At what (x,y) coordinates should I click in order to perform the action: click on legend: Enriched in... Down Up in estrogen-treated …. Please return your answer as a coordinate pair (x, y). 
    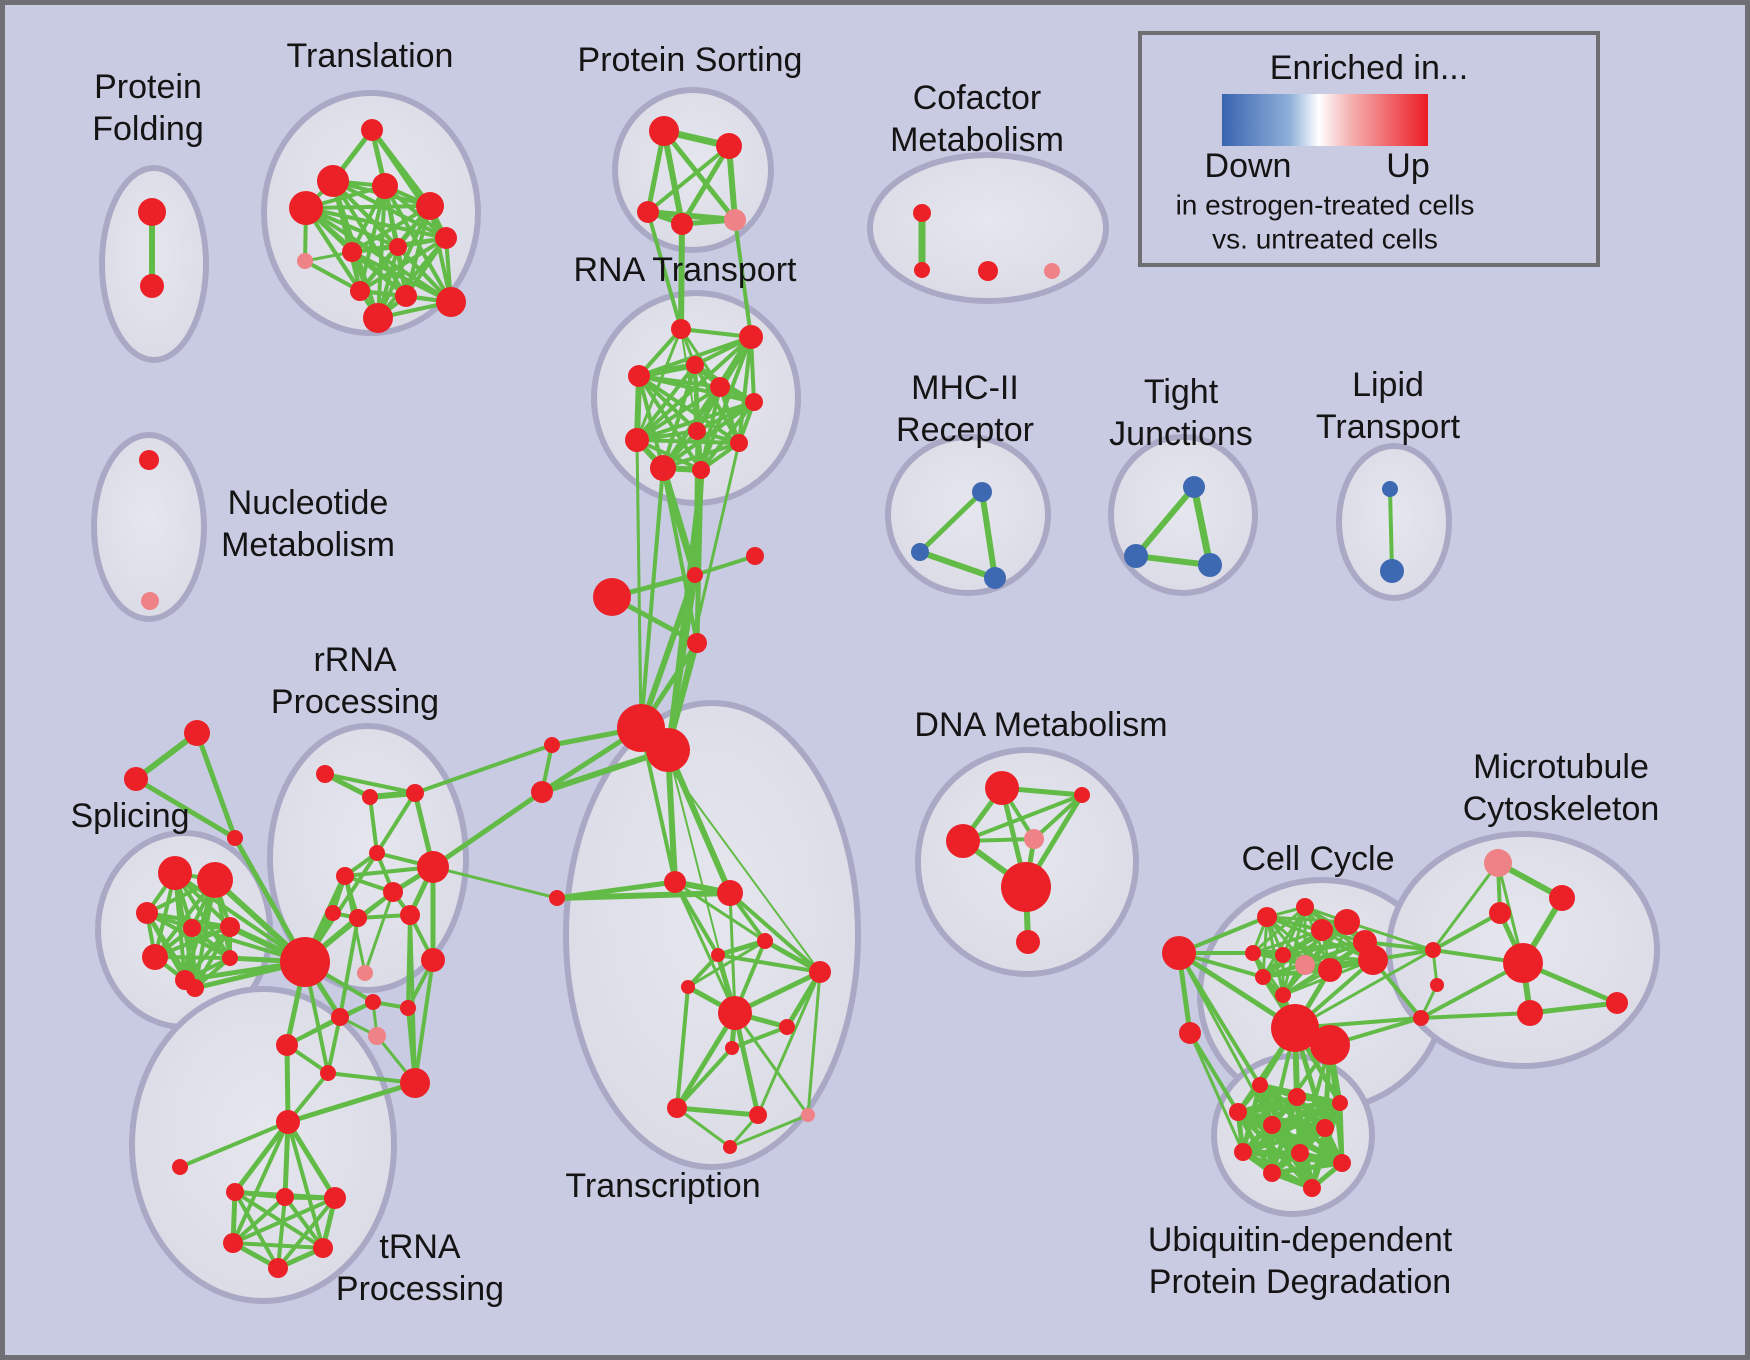
    Looking at the image, I should click on (1369, 149).